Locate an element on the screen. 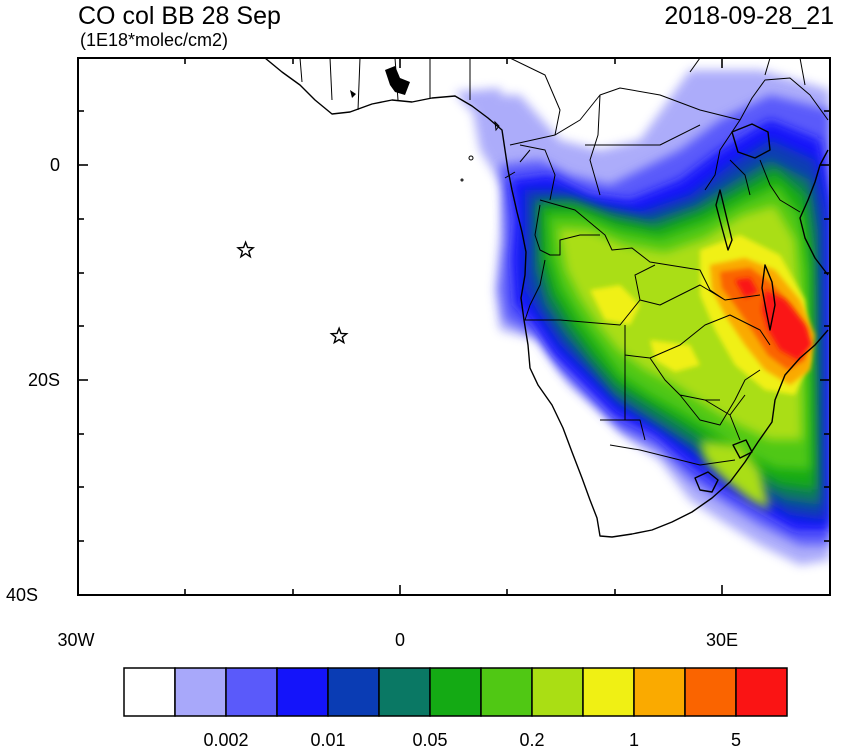 The width and height of the screenshot is (850, 750). lon-label-30w: 30W is located at coordinates (76, 640).